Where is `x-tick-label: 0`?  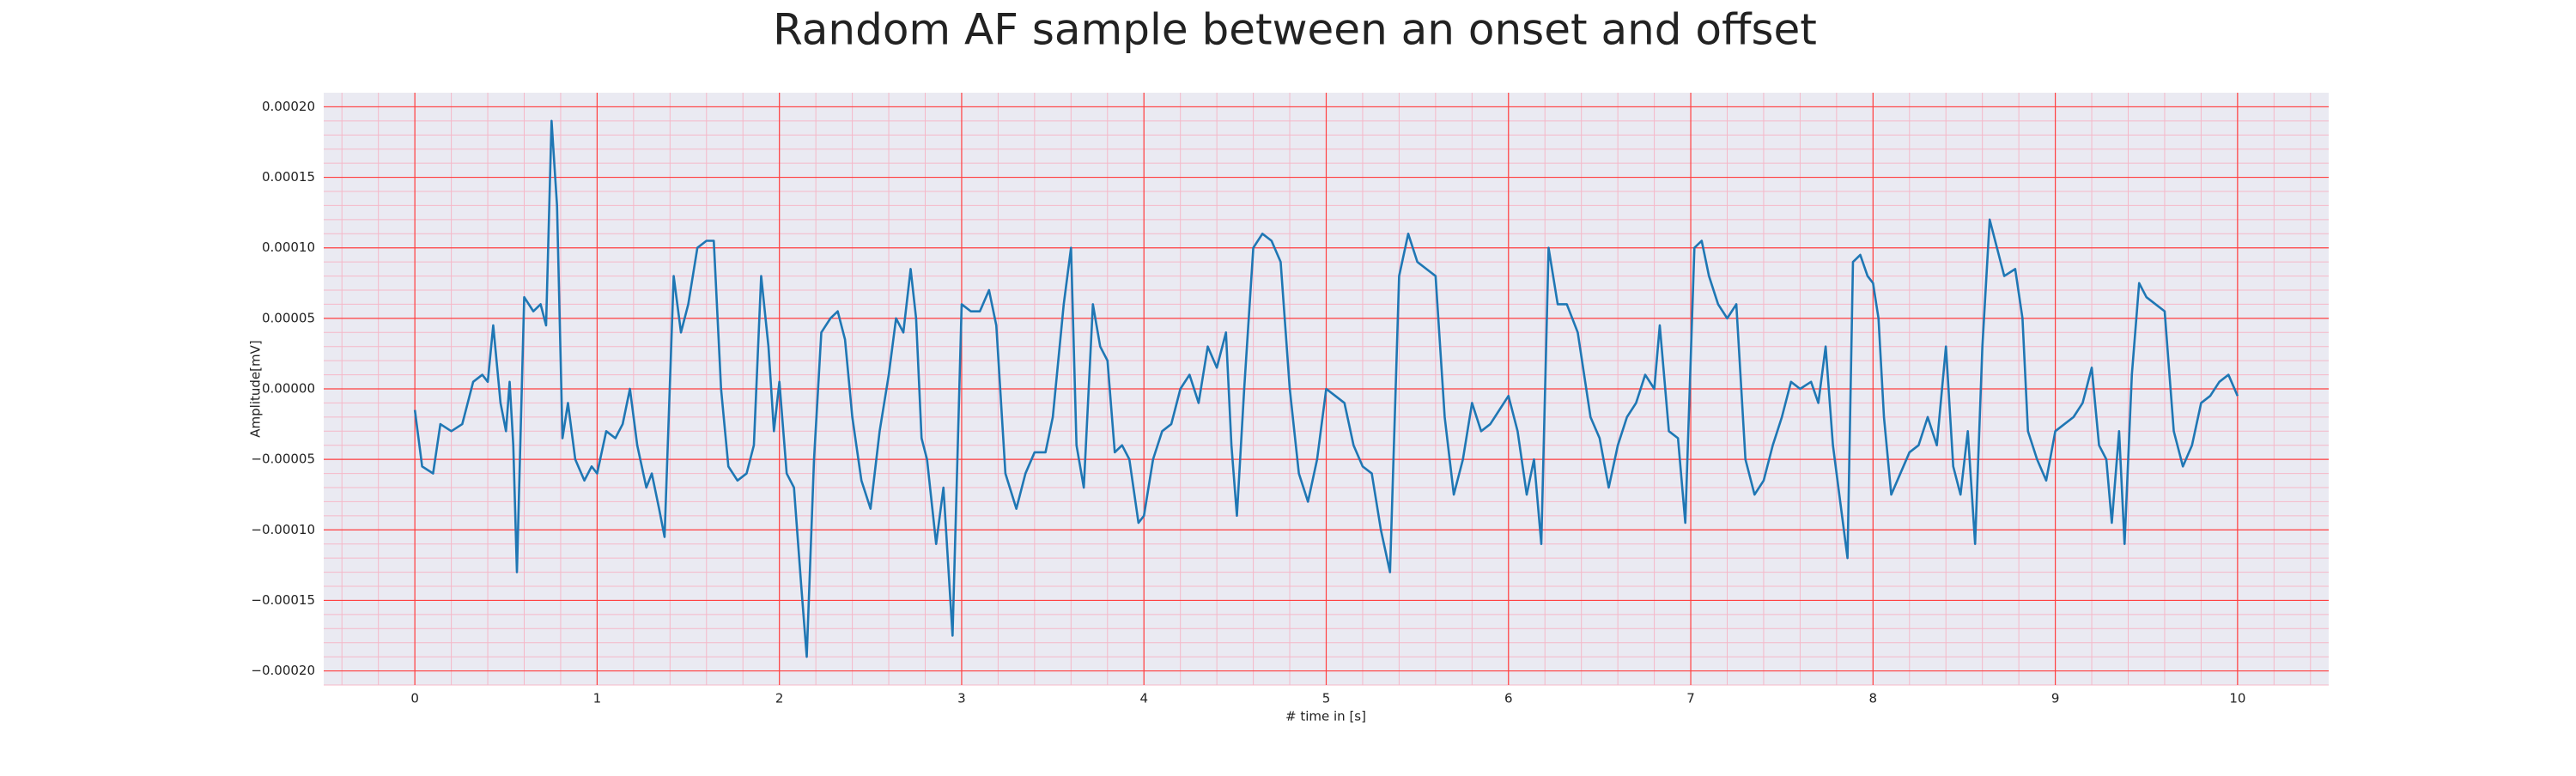
x-tick-label: 0 is located at coordinates (414, 699).